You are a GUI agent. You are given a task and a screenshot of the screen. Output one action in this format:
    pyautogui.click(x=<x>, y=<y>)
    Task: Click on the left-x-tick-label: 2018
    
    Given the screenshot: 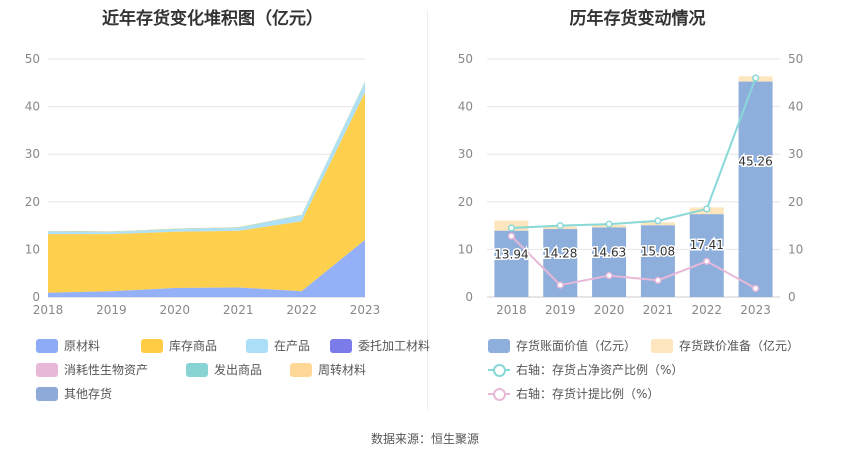 What is the action you would take?
    pyautogui.click(x=48, y=310)
    